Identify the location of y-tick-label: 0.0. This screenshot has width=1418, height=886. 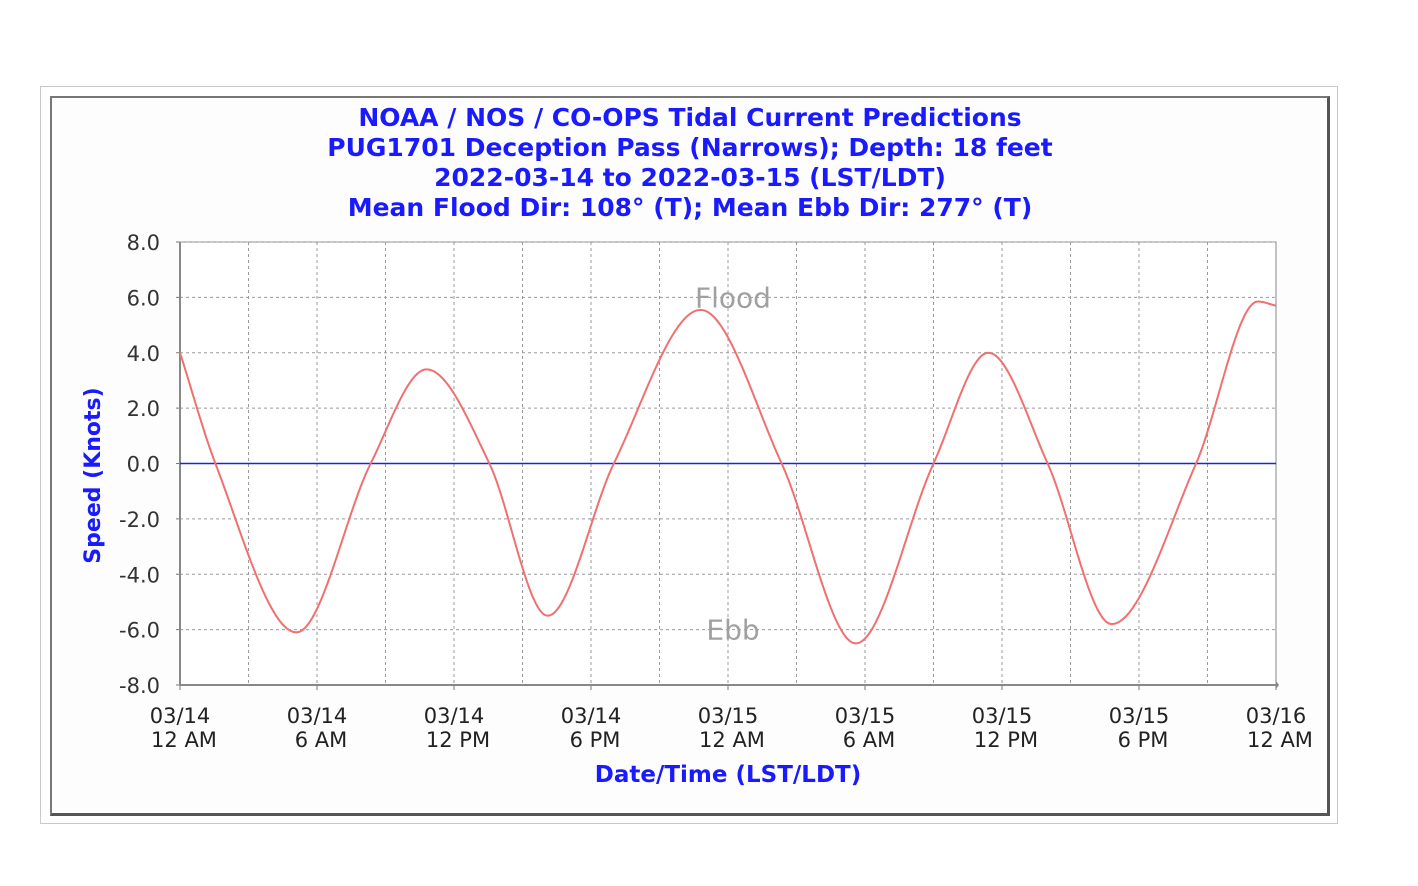
(143, 465).